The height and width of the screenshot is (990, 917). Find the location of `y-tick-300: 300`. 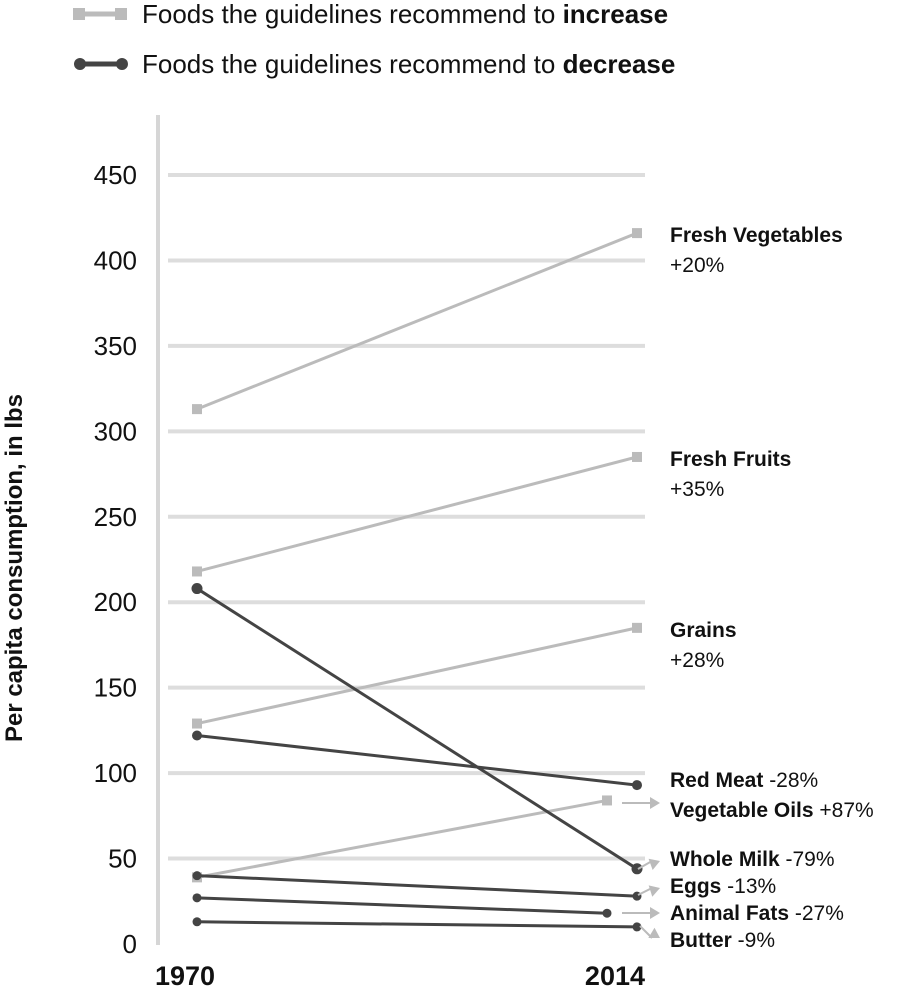

y-tick-300: 300 is located at coordinates (115, 431).